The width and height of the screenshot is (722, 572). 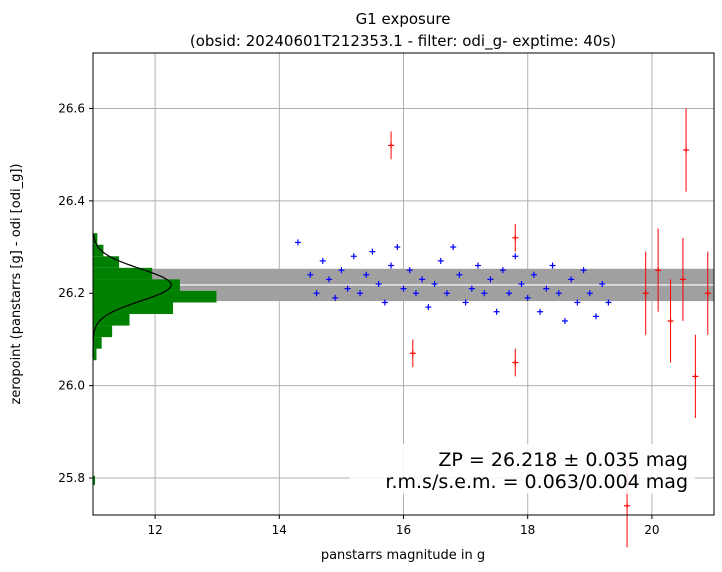 What do you see at coordinates (71, 478) in the screenshot?
I see `y-tick-label: 25.8` at bounding box center [71, 478].